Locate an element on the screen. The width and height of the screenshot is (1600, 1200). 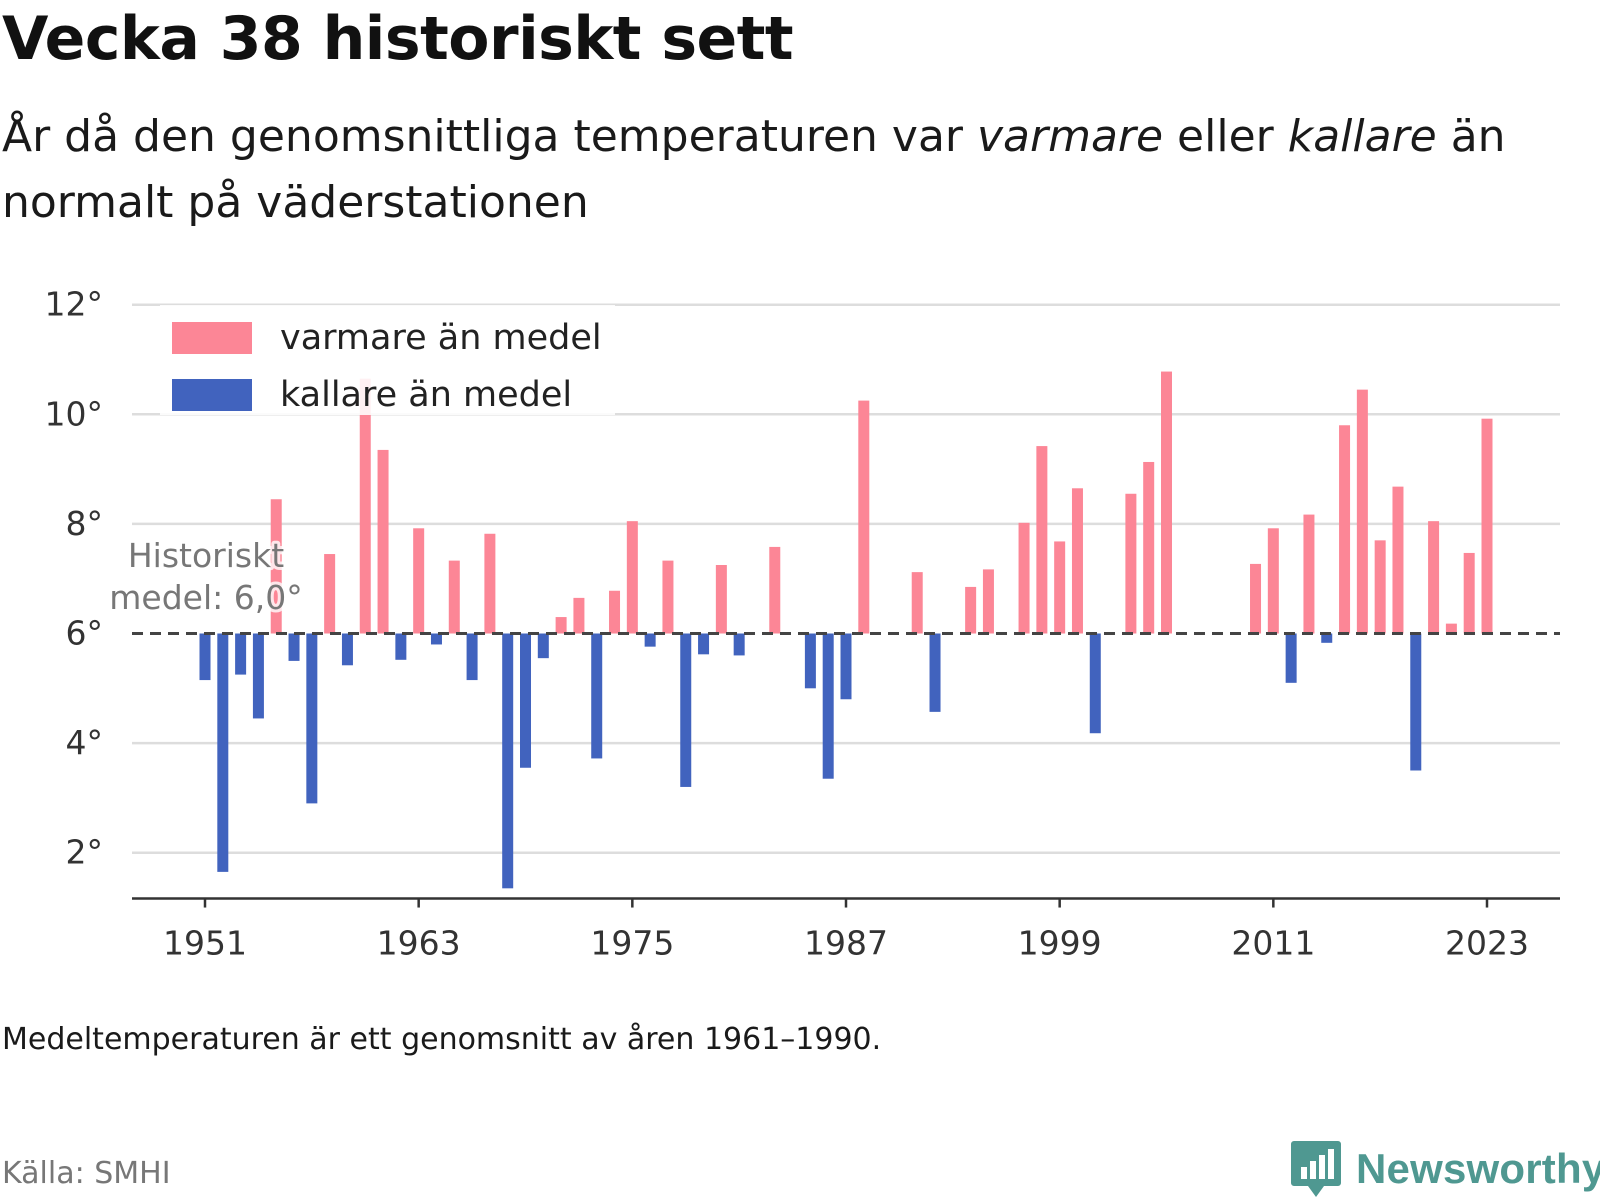
legend-swatch-cold is located at coordinates (212, 395).